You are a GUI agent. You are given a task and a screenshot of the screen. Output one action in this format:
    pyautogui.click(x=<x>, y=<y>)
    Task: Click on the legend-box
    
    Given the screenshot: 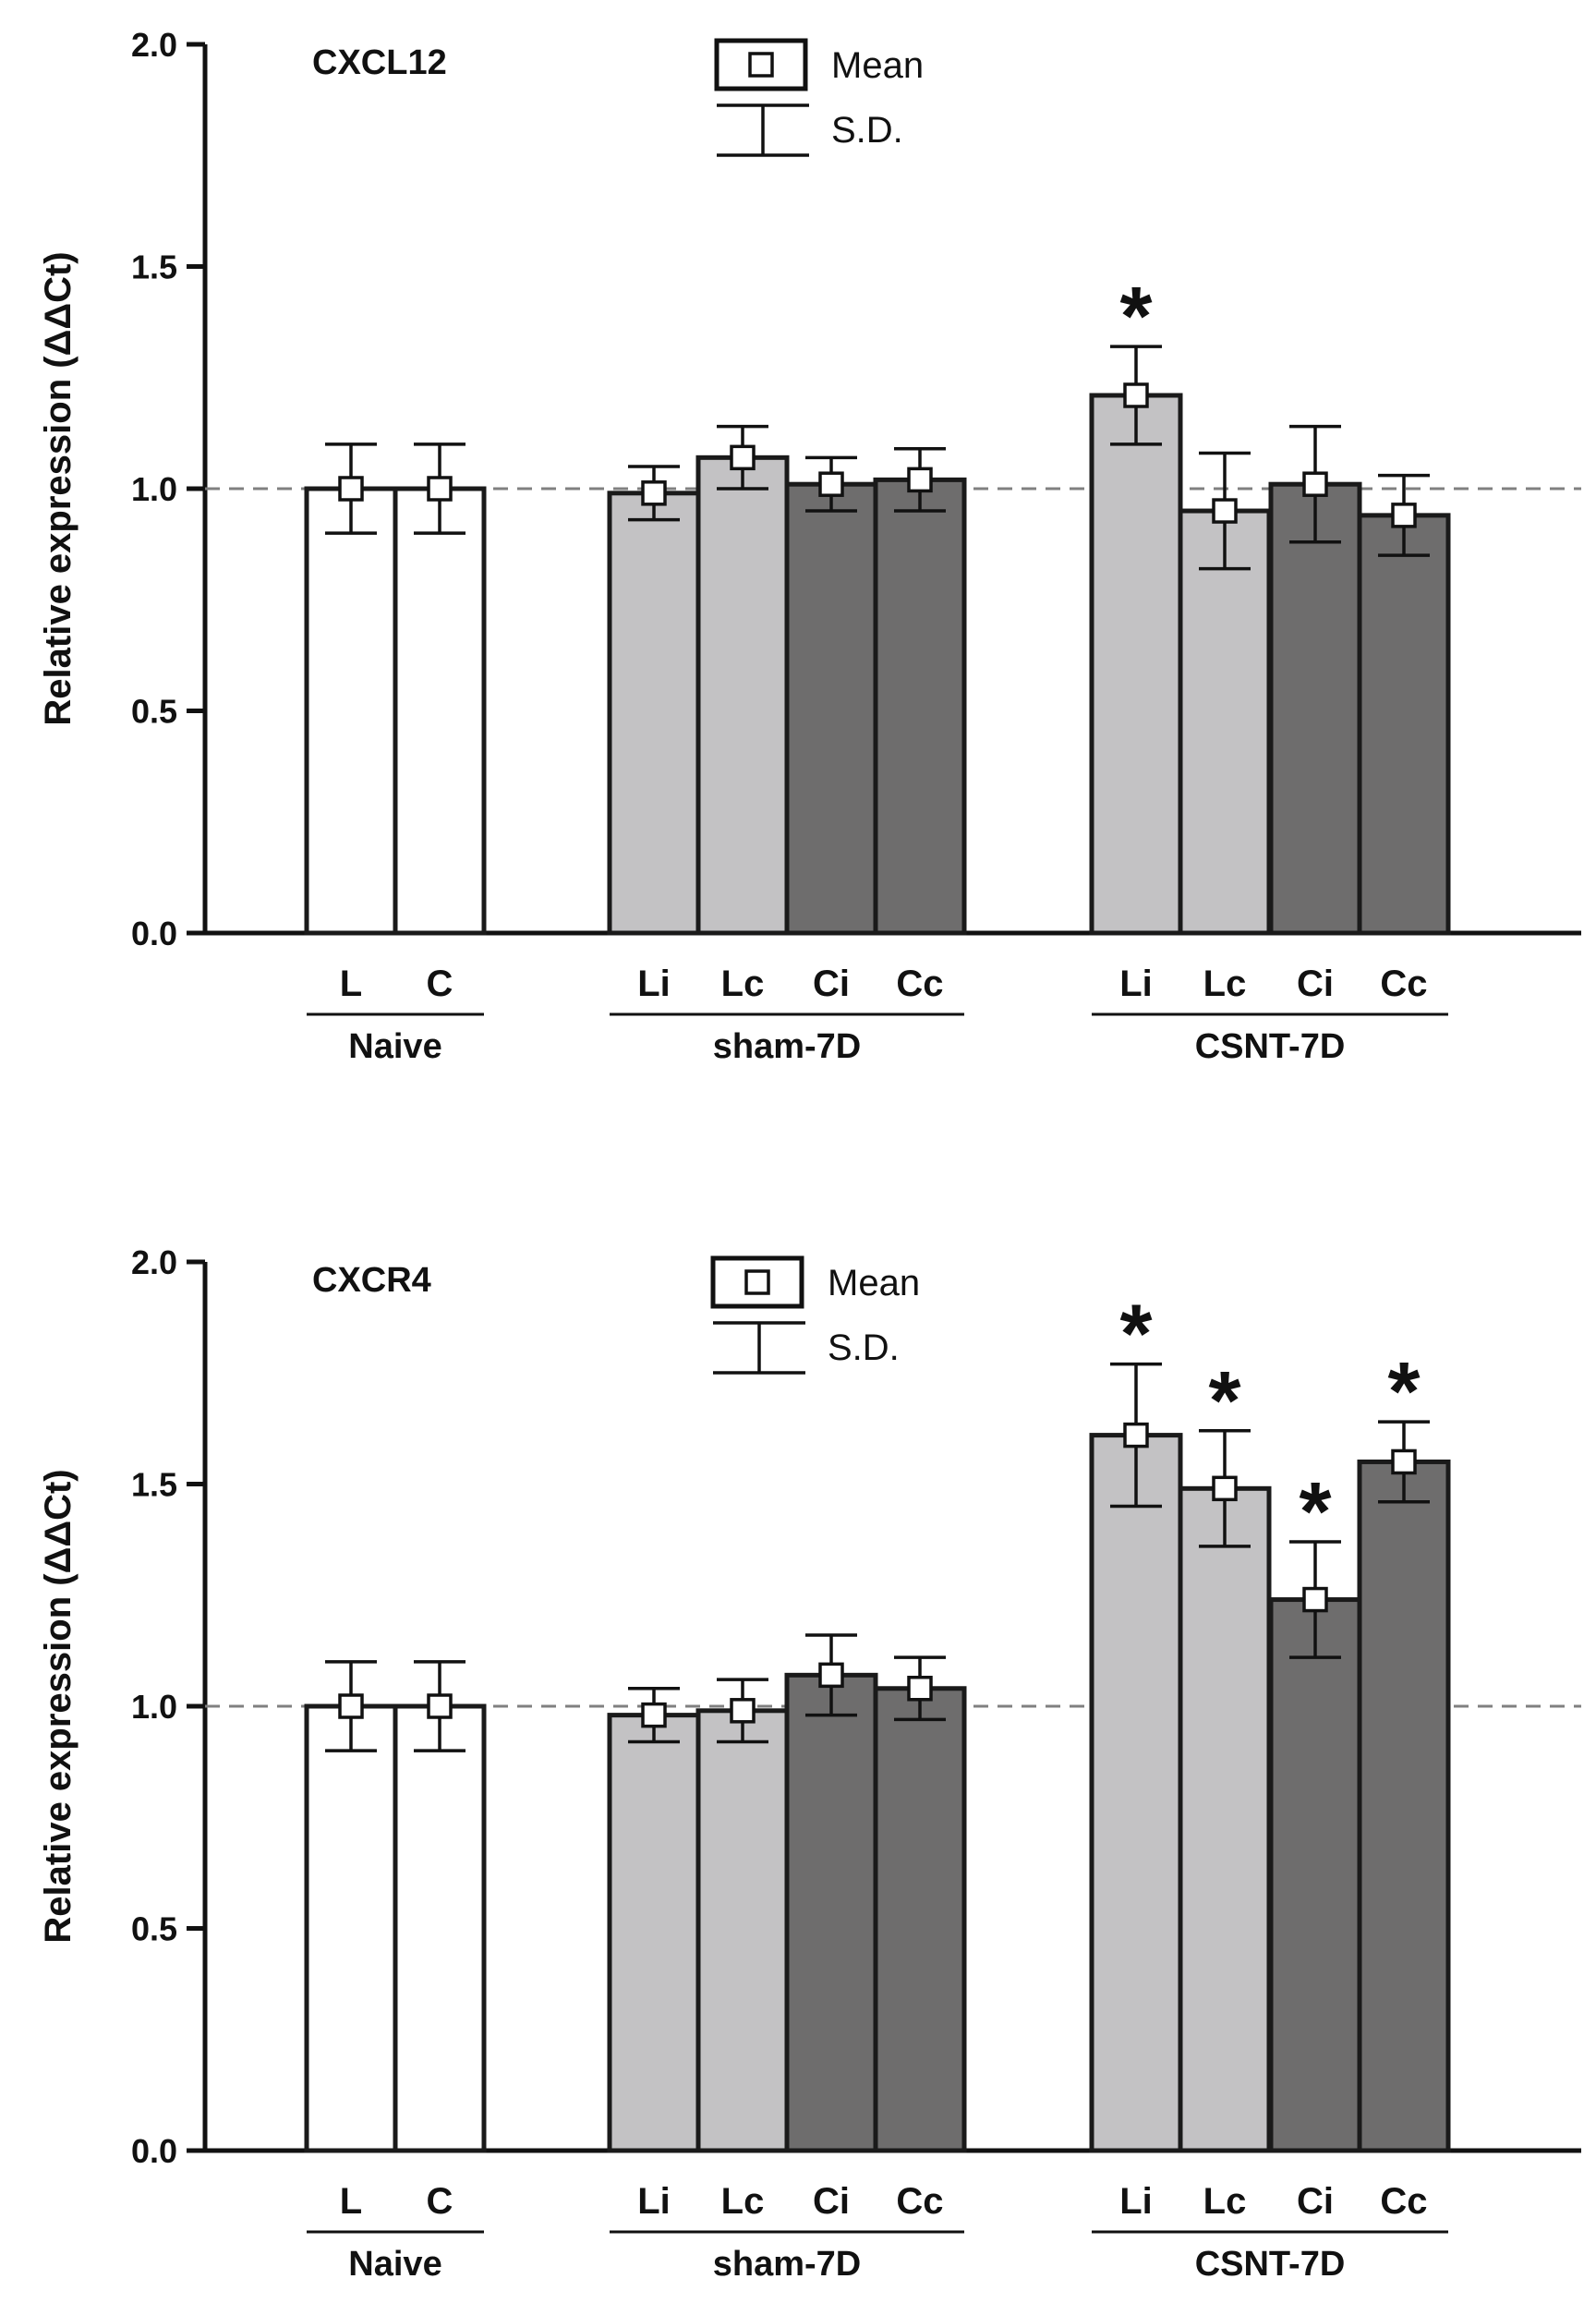 What is the action you would take?
    pyautogui.click(x=757, y=1282)
    